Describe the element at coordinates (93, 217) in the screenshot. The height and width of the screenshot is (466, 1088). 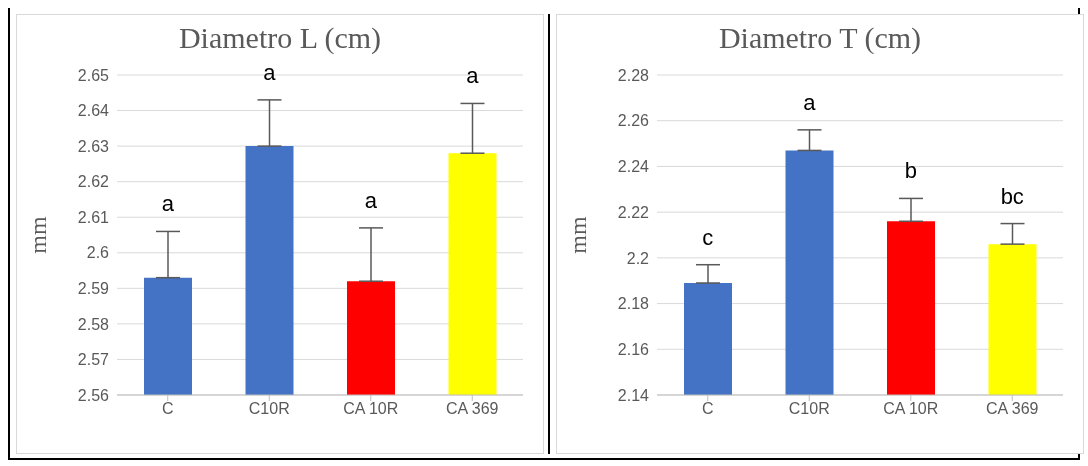
I see `y-tick-label: 2.61` at that location.